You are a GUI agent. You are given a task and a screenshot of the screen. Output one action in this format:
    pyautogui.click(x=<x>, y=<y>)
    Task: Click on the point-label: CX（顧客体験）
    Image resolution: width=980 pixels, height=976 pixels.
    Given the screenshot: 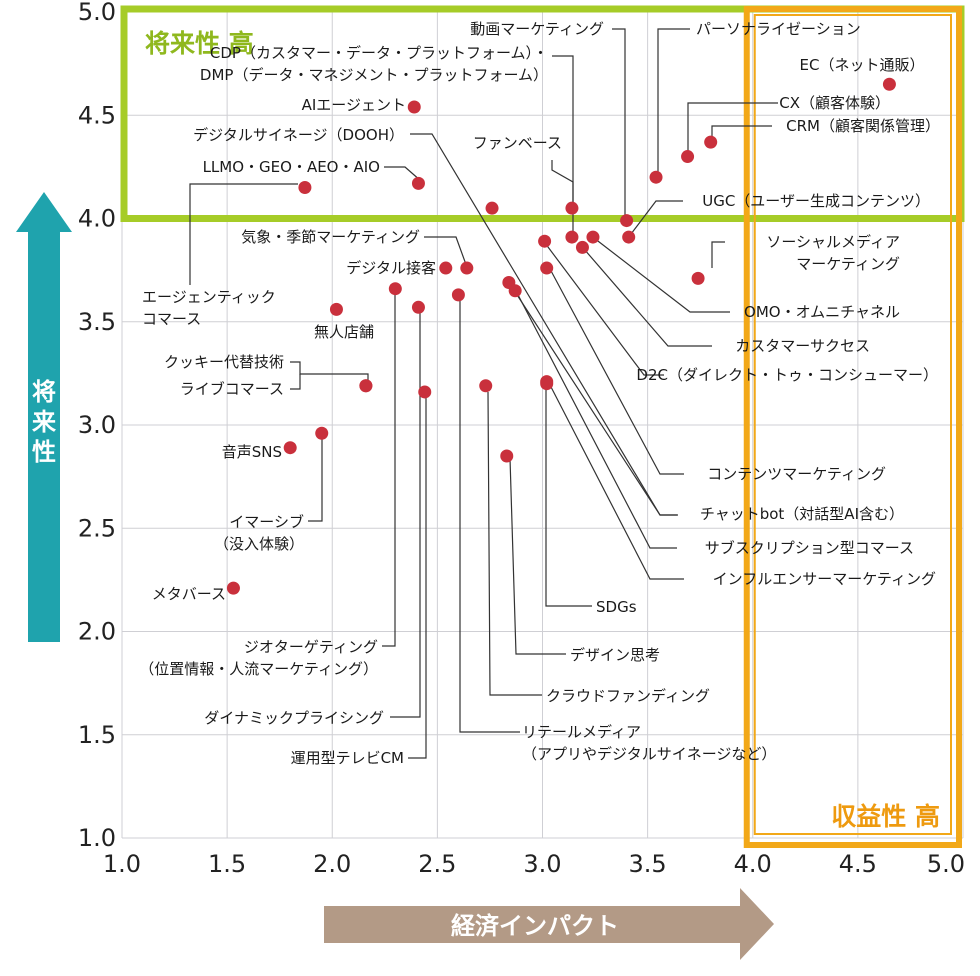 What is the action you would take?
    pyautogui.click(x=834, y=103)
    